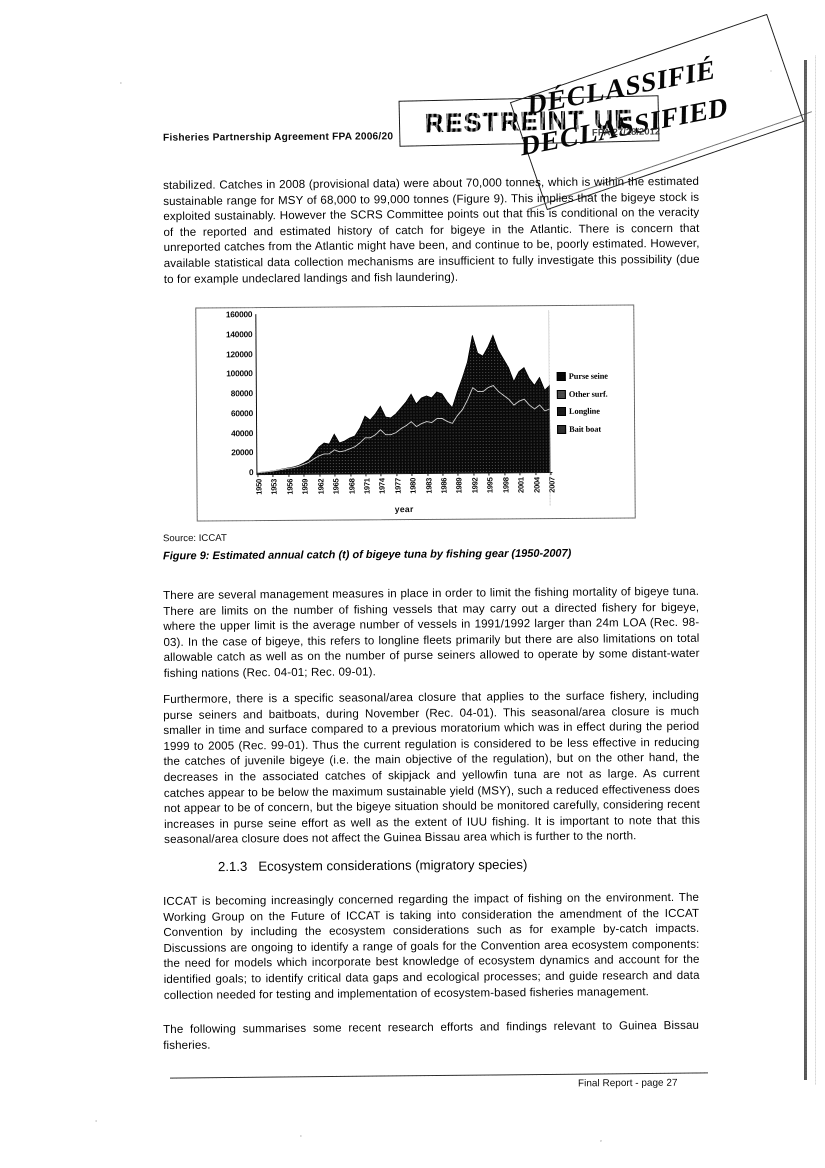  I want to click on chart-legend: Purse seine Other surf. Longline Bait boat, so click(594, 406).